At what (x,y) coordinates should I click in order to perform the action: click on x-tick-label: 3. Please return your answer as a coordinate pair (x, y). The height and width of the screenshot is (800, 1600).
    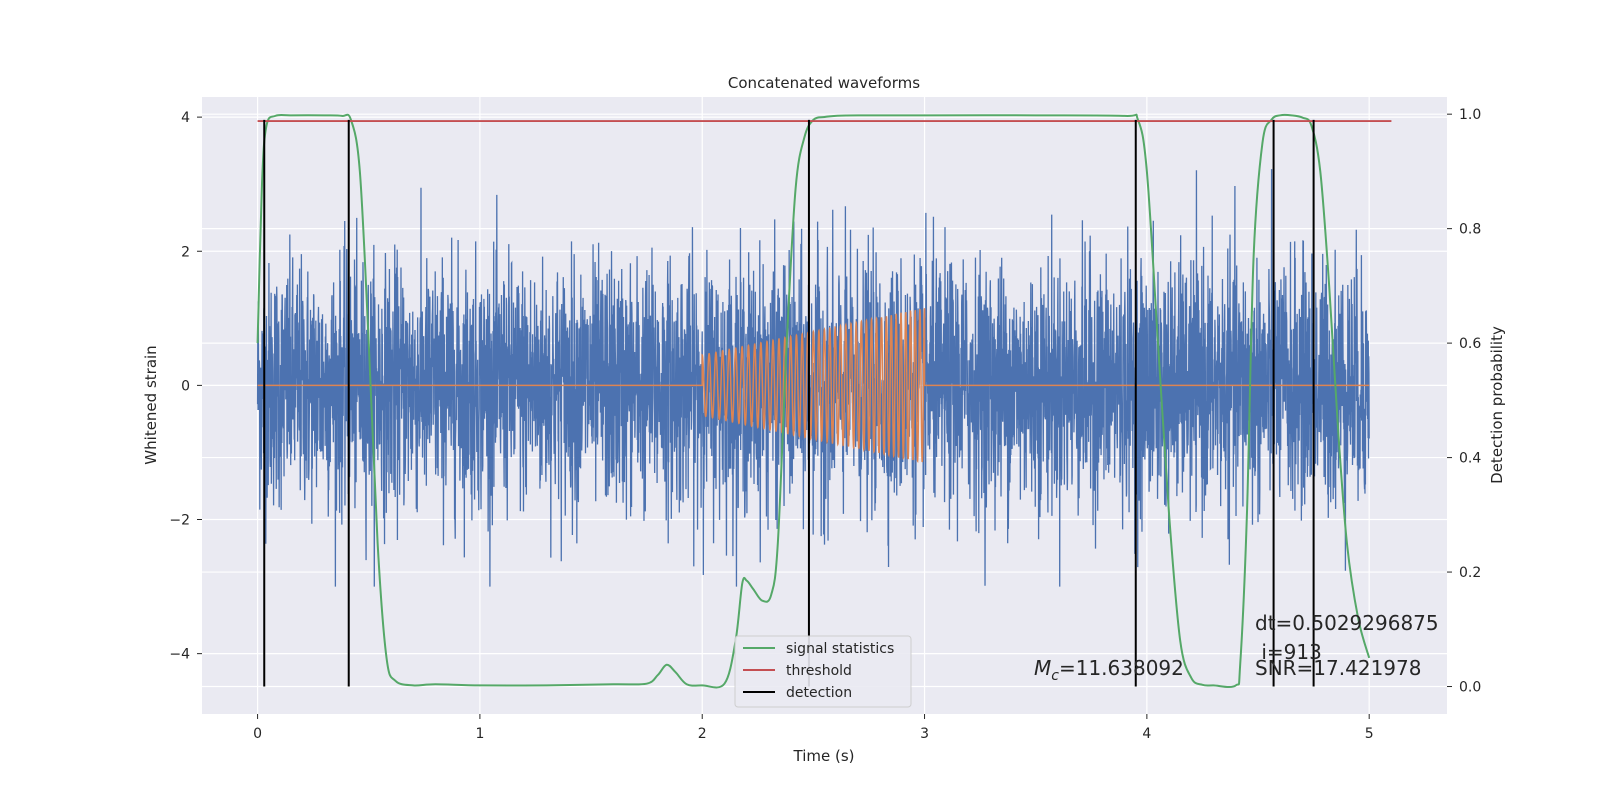
    Looking at the image, I should click on (924, 734).